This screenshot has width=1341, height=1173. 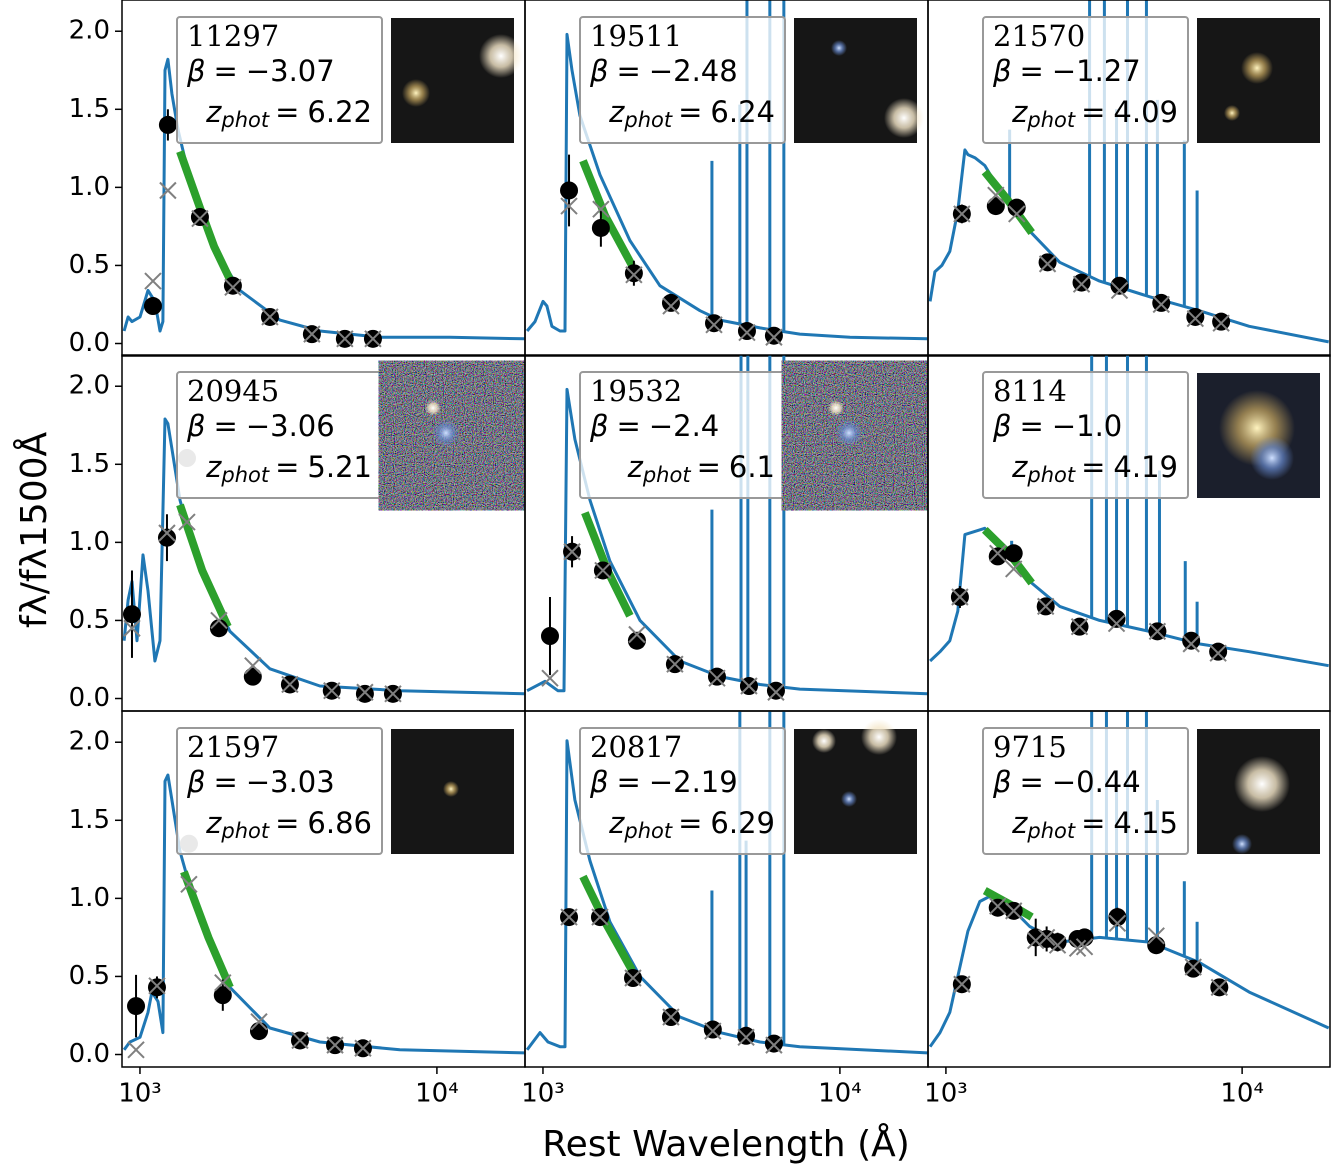 What do you see at coordinates (339, 112) in the screenshot?
I see `zphot-value: 6.22` at bounding box center [339, 112].